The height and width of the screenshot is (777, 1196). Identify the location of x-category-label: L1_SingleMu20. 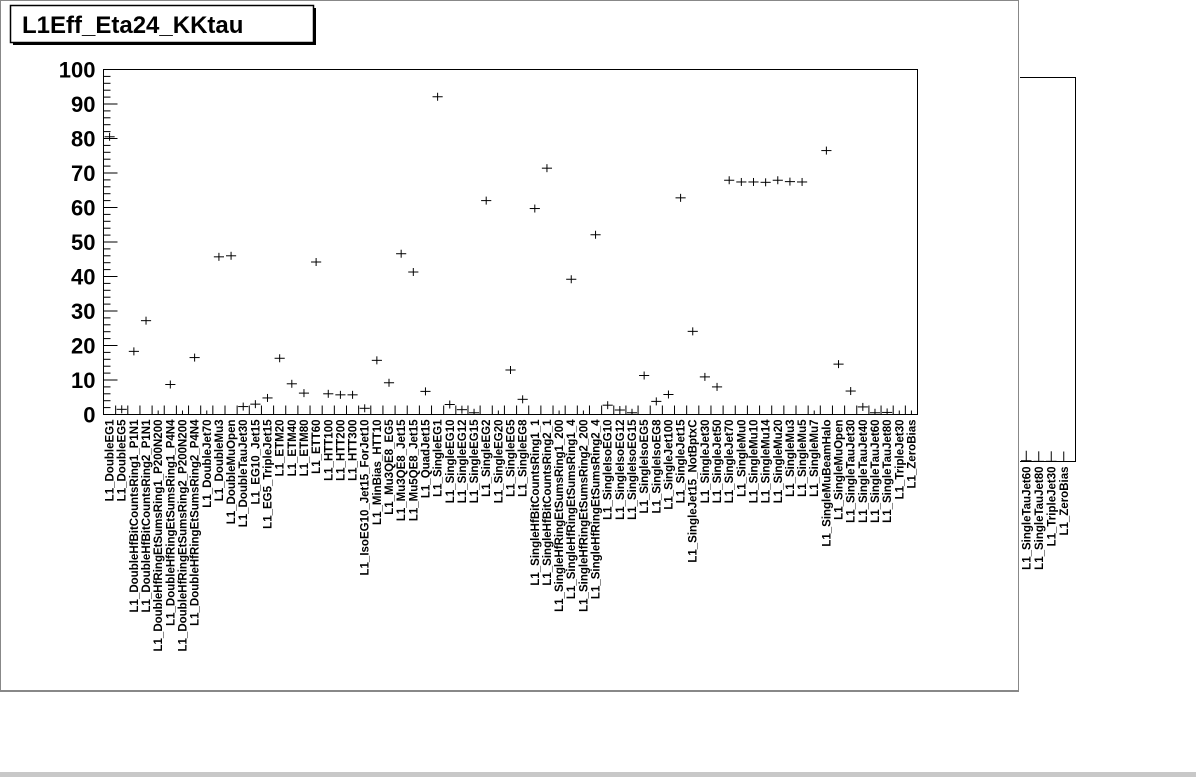
(779, 462).